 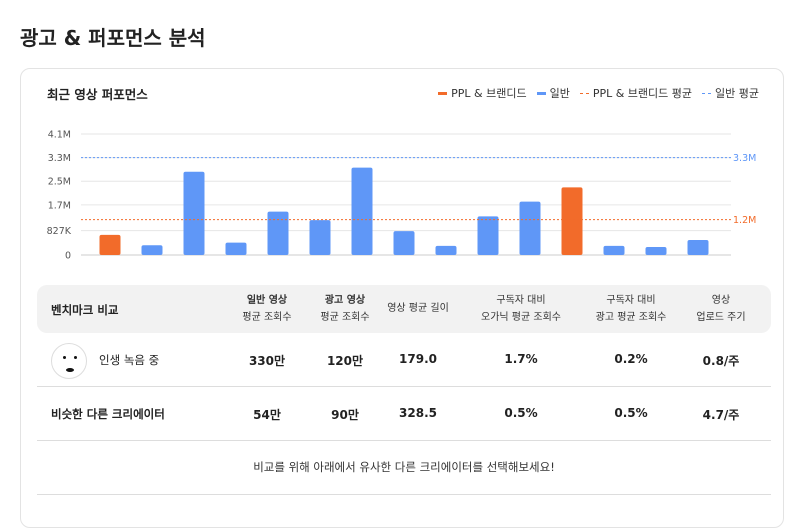 I want to click on column-header-line: 영상 평균 길이, so click(x=418, y=308).